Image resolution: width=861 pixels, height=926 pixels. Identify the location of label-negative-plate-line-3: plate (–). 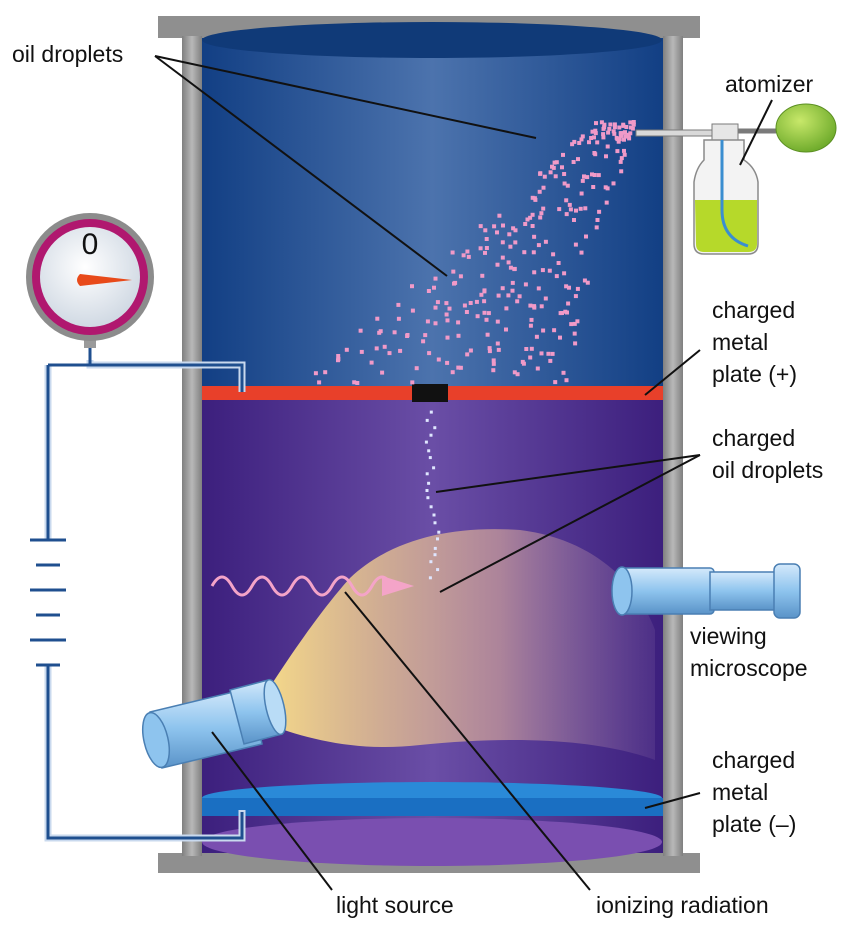
(754, 824).